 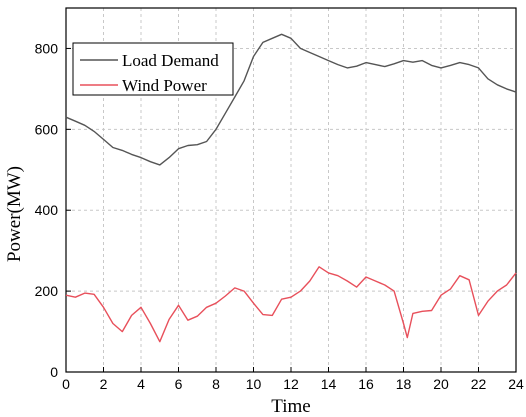 What do you see at coordinates (516, 384) in the screenshot?
I see `x-tick-label: 24` at bounding box center [516, 384].